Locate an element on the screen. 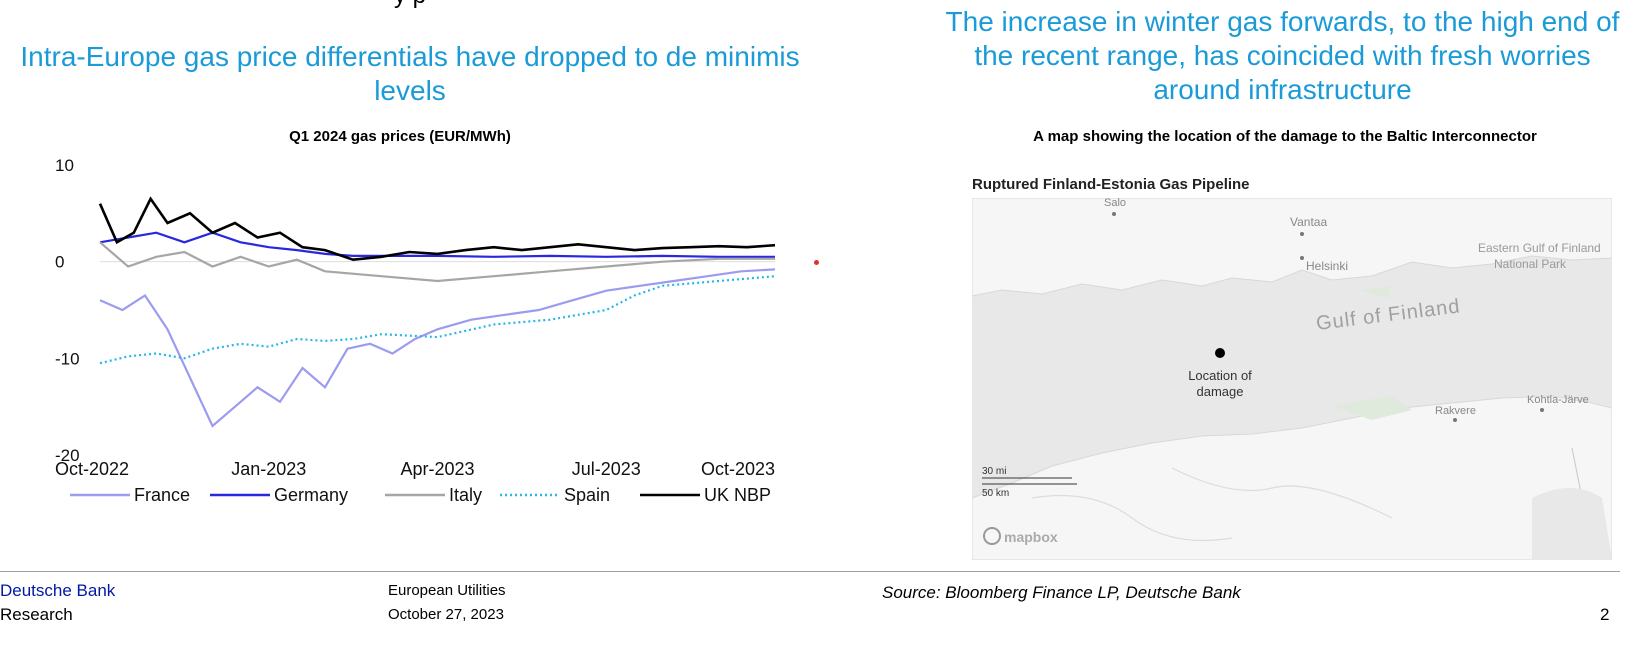 This screenshot has height=655, width=1636. legend-label: France is located at coordinates (162, 495).